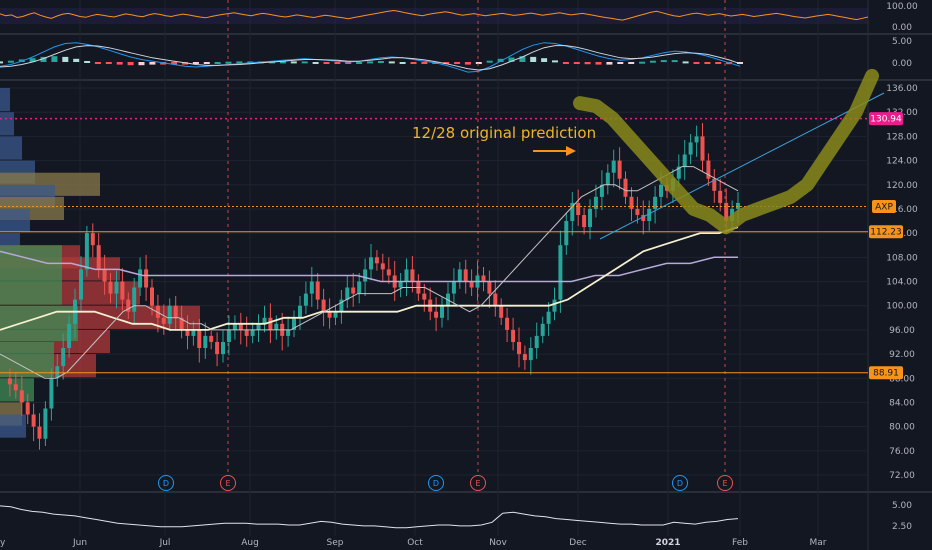 This screenshot has width=932, height=550. Describe the element at coordinates (902, 355) in the screenshot. I see `price-tick: 92.00` at that location.